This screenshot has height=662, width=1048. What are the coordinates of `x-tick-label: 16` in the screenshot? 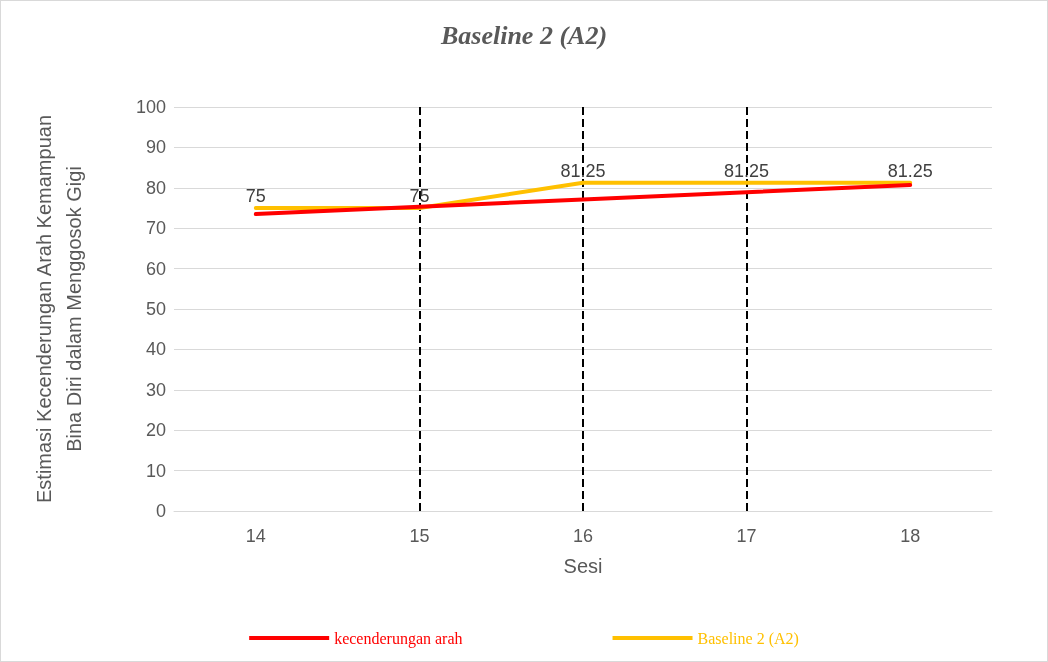 It's located at (583, 536).